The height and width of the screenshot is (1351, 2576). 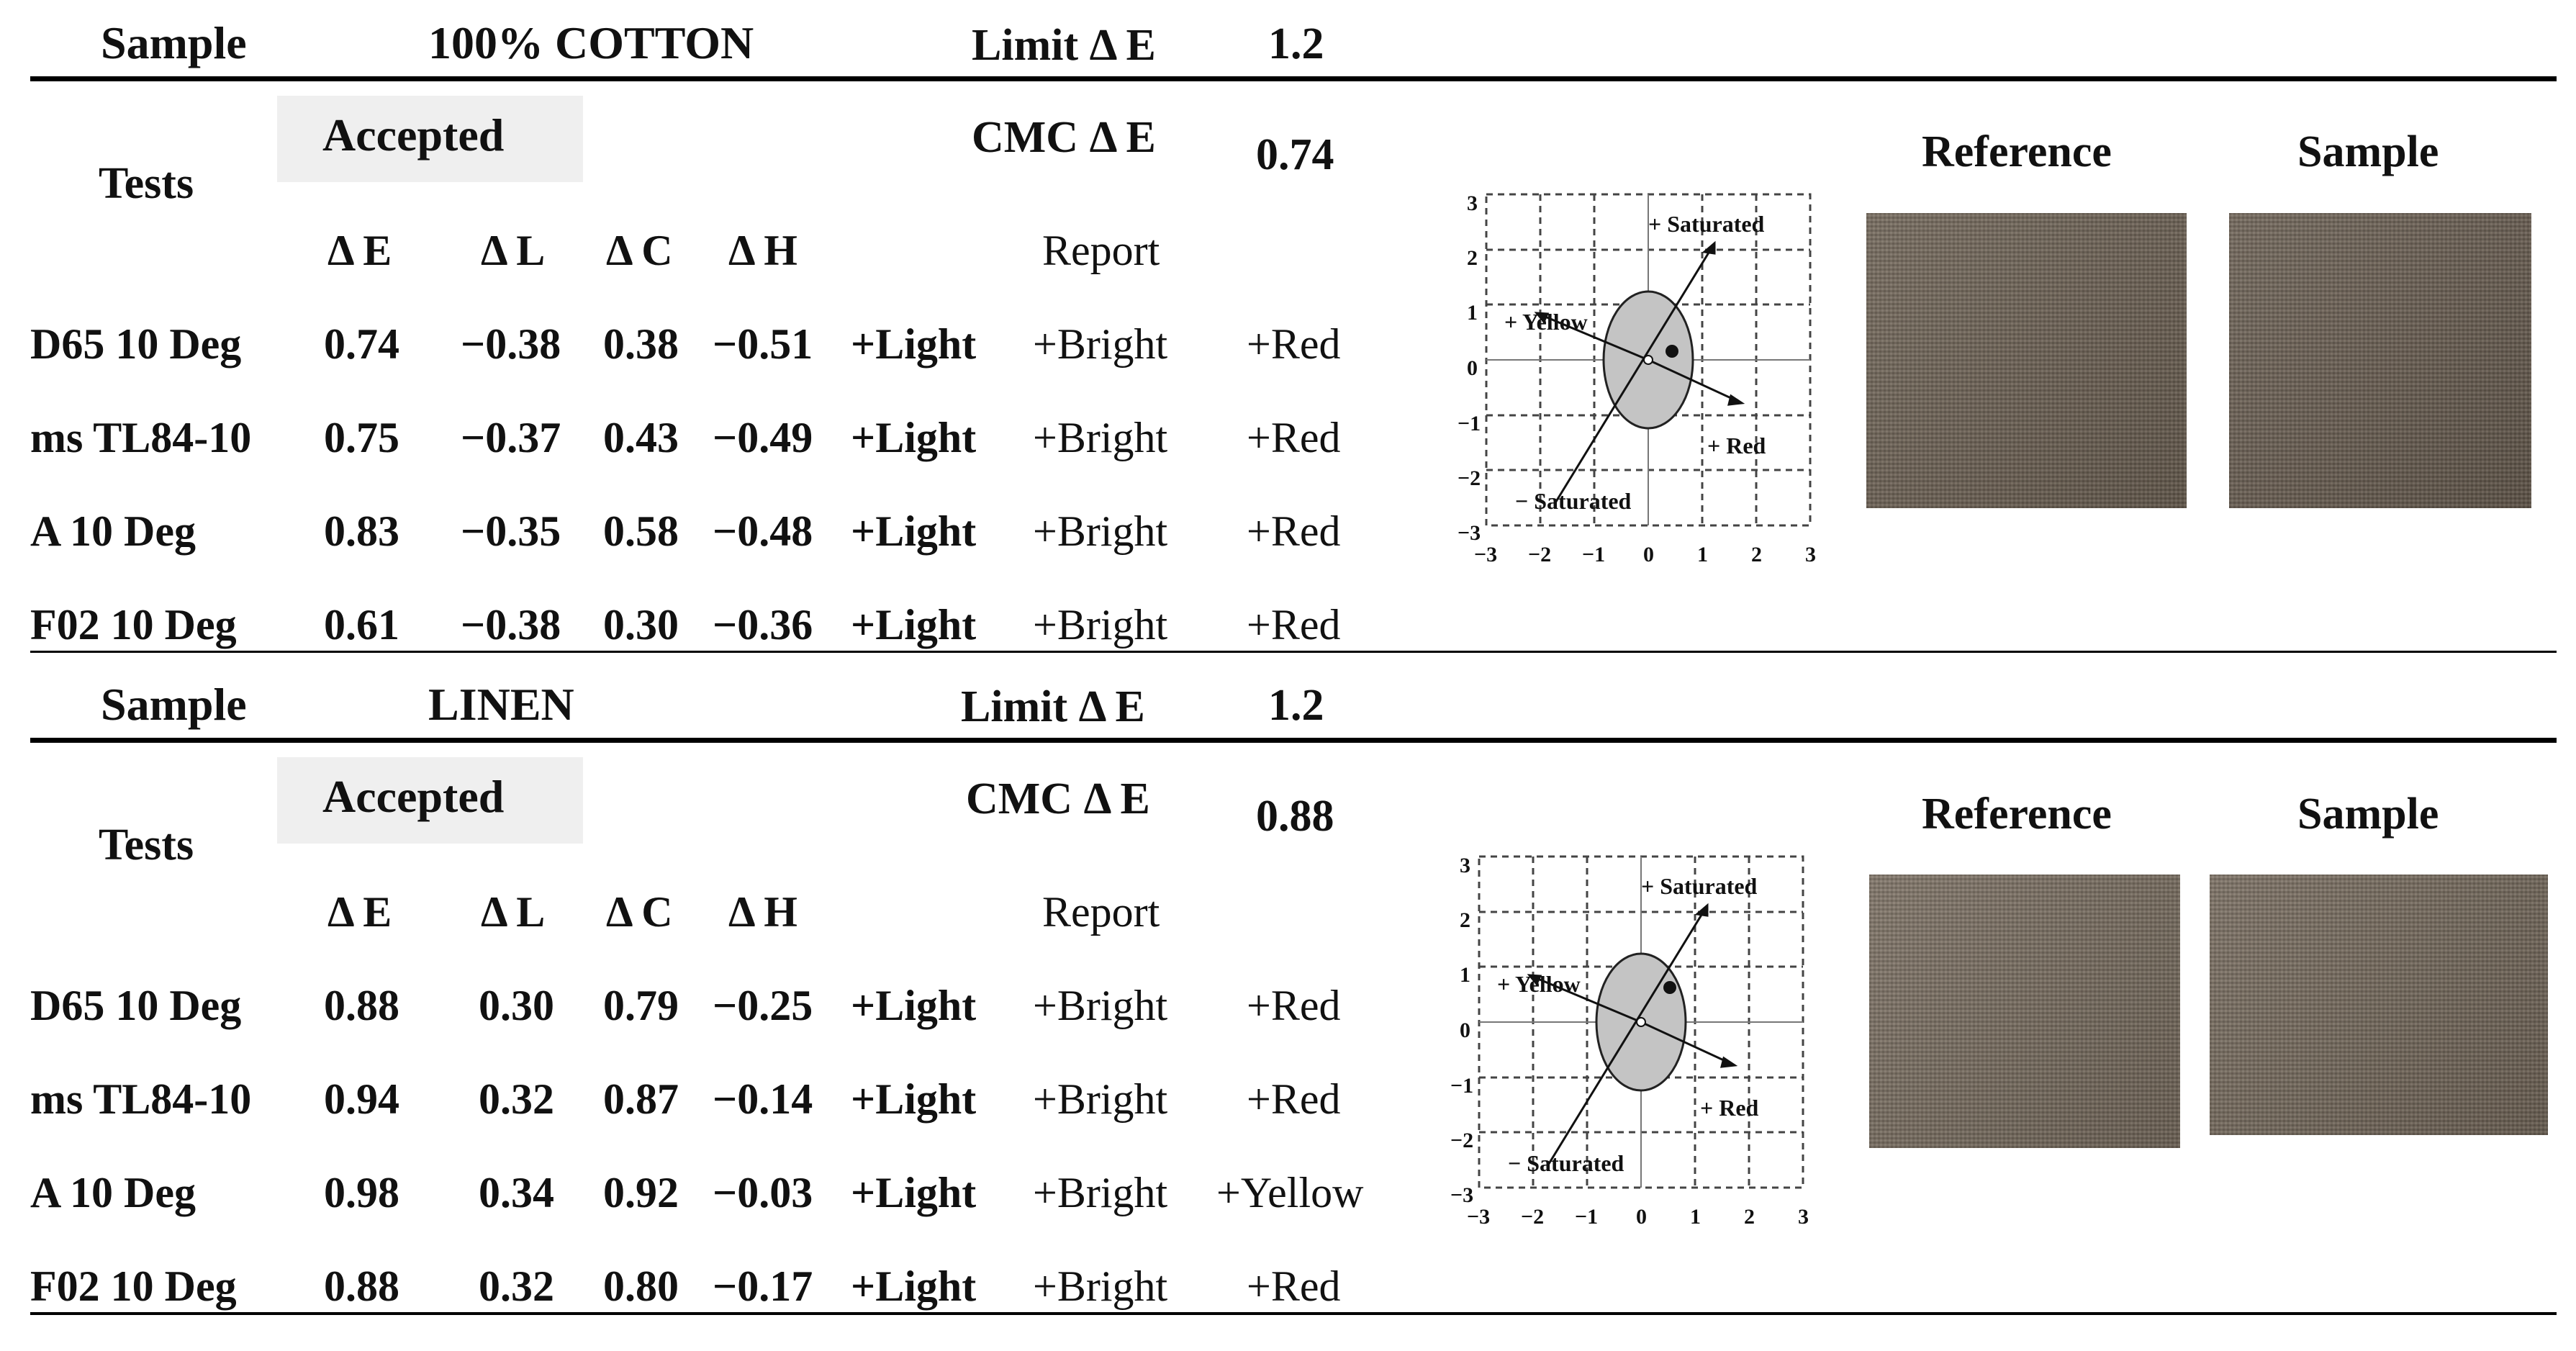 I want to click on cell-dc: 0.58, so click(x=641, y=531).